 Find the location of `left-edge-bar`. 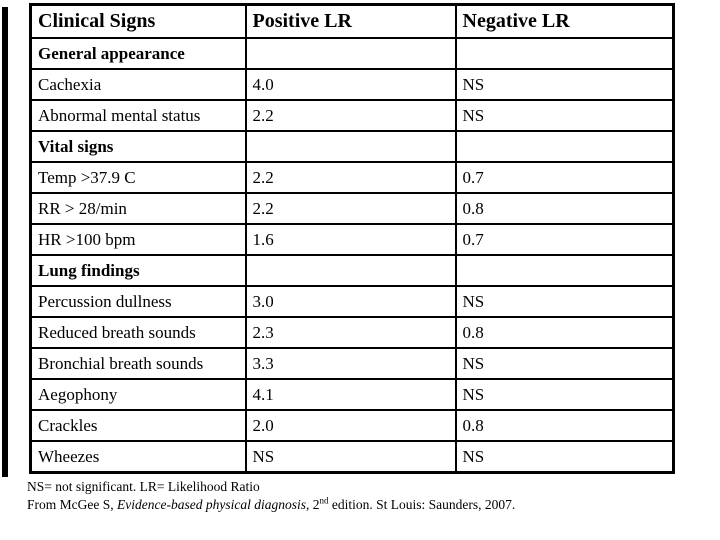

left-edge-bar is located at coordinates (5, 242).